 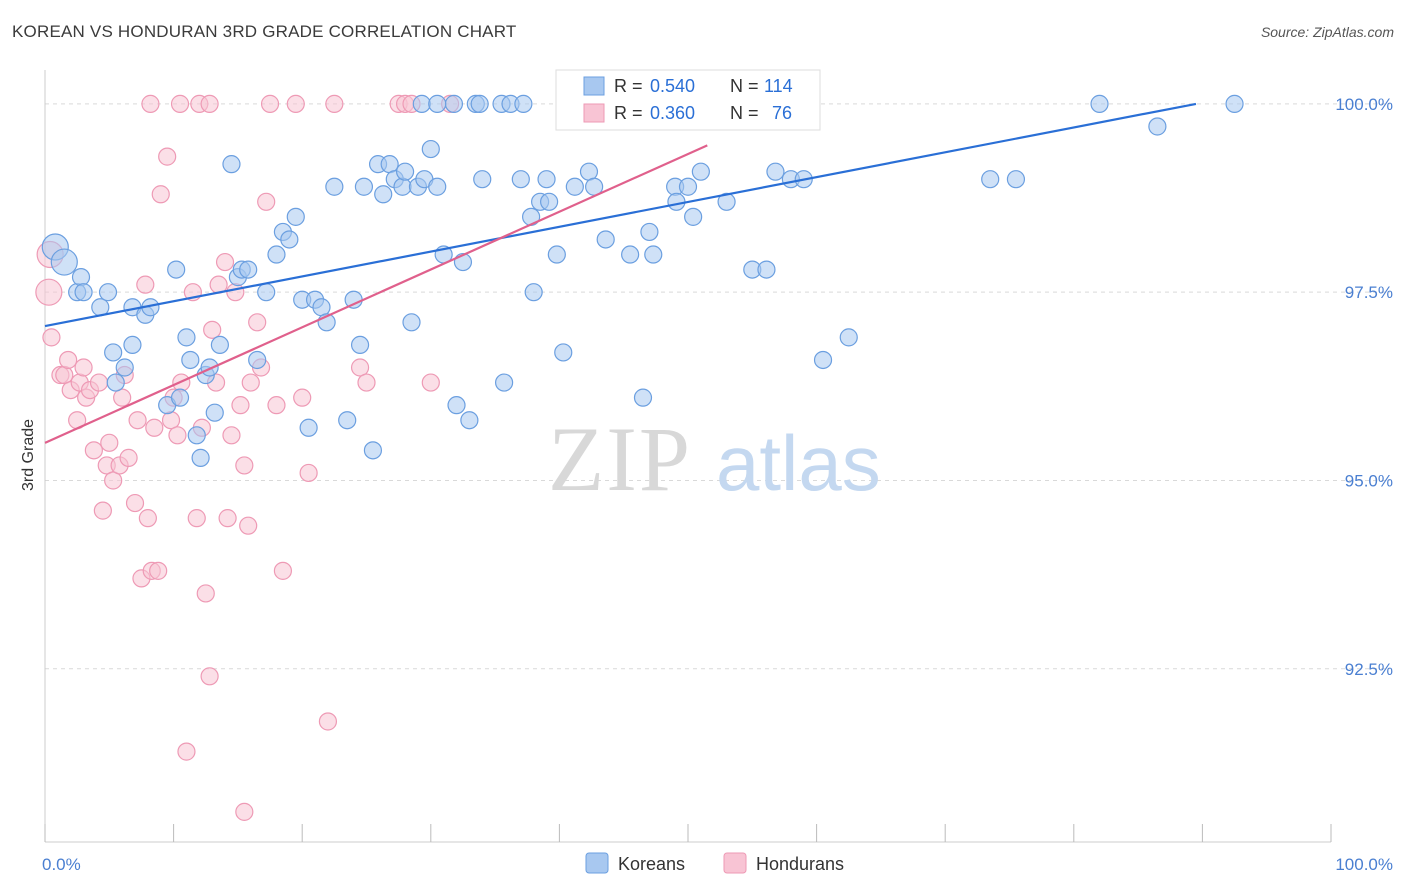 I want to click on hondurans-r-value: 0.360, so click(x=672, y=113).